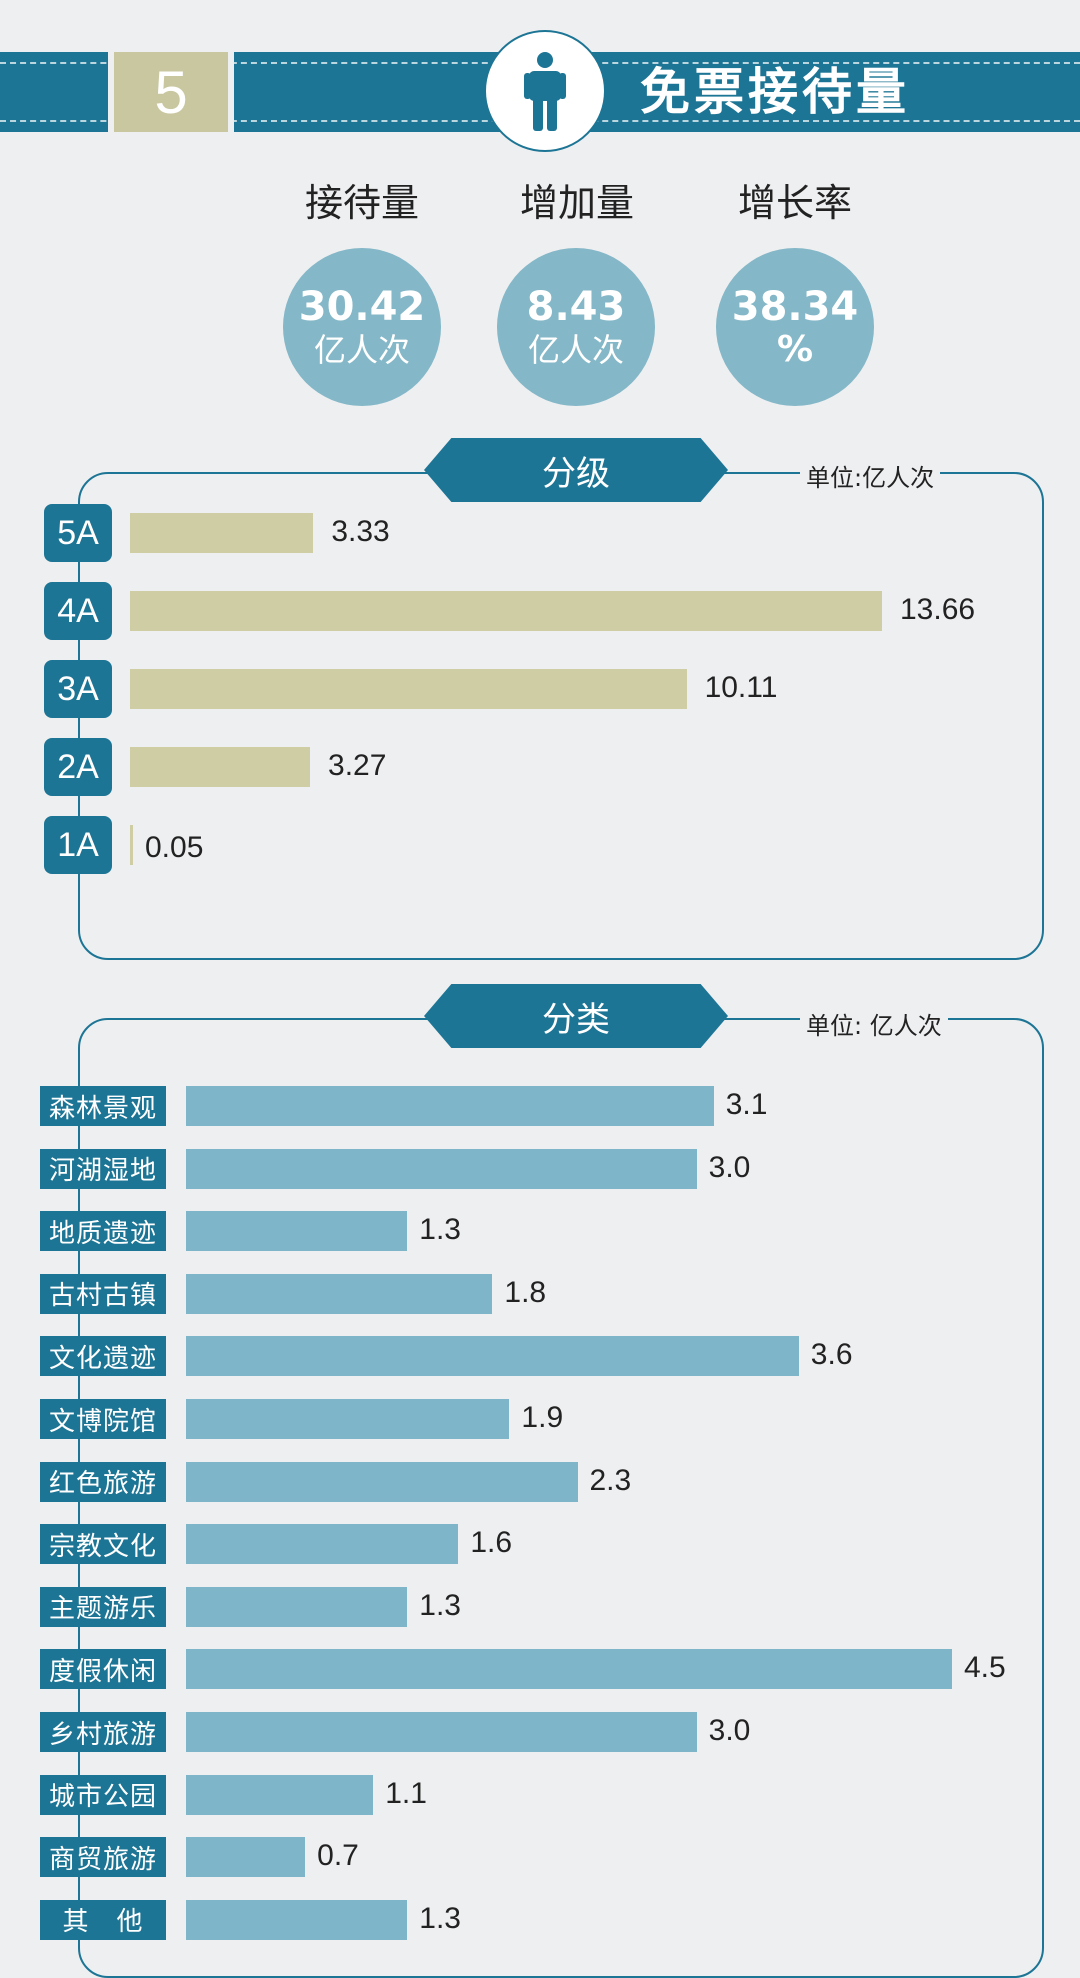 This screenshot has height=1978, width=1080. What do you see at coordinates (103, 1231) in the screenshot?
I see `category-label: 地质遗迹` at bounding box center [103, 1231].